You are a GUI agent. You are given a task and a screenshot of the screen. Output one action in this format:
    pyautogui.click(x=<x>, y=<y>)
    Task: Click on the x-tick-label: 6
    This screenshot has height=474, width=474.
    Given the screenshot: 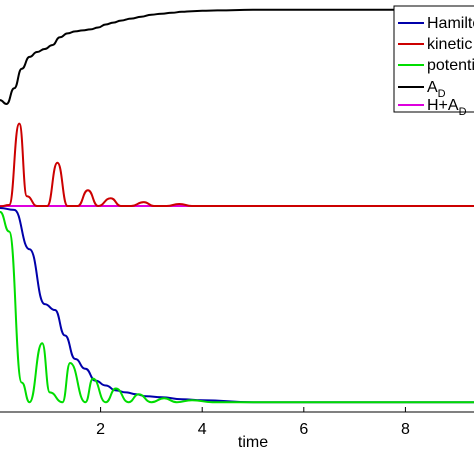 What is the action you would take?
    pyautogui.click(x=303, y=429)
    